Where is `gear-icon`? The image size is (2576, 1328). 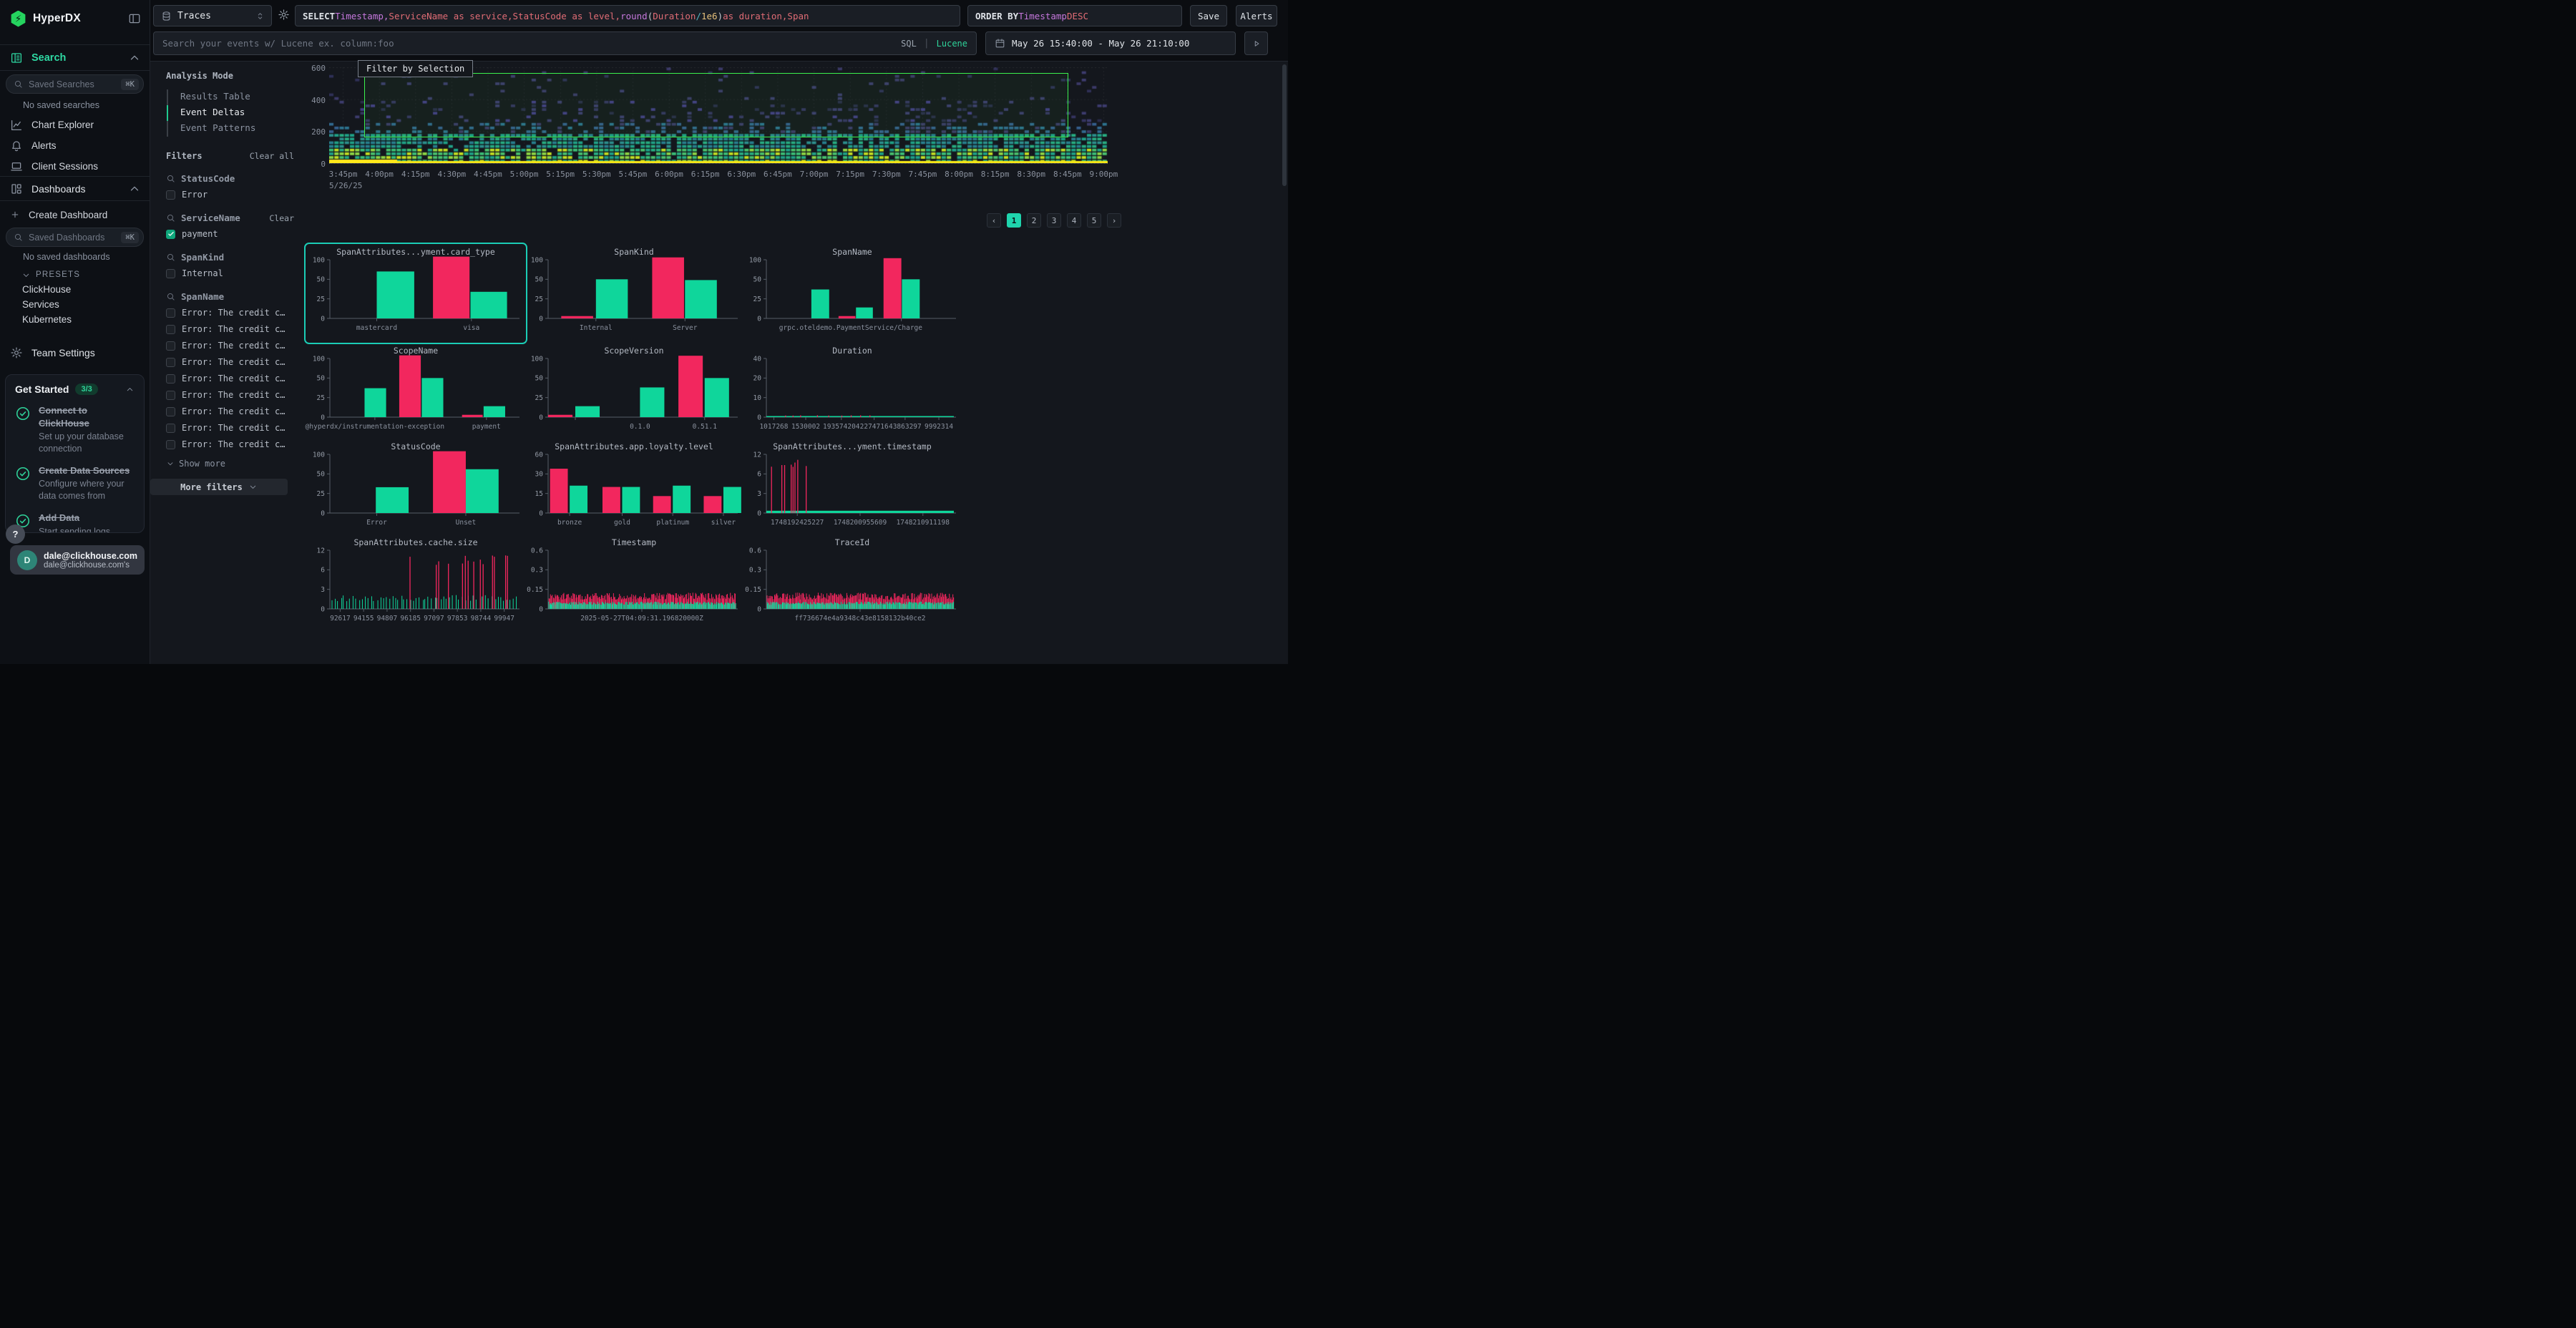
gear-icon is located at coordinates (16, 353).